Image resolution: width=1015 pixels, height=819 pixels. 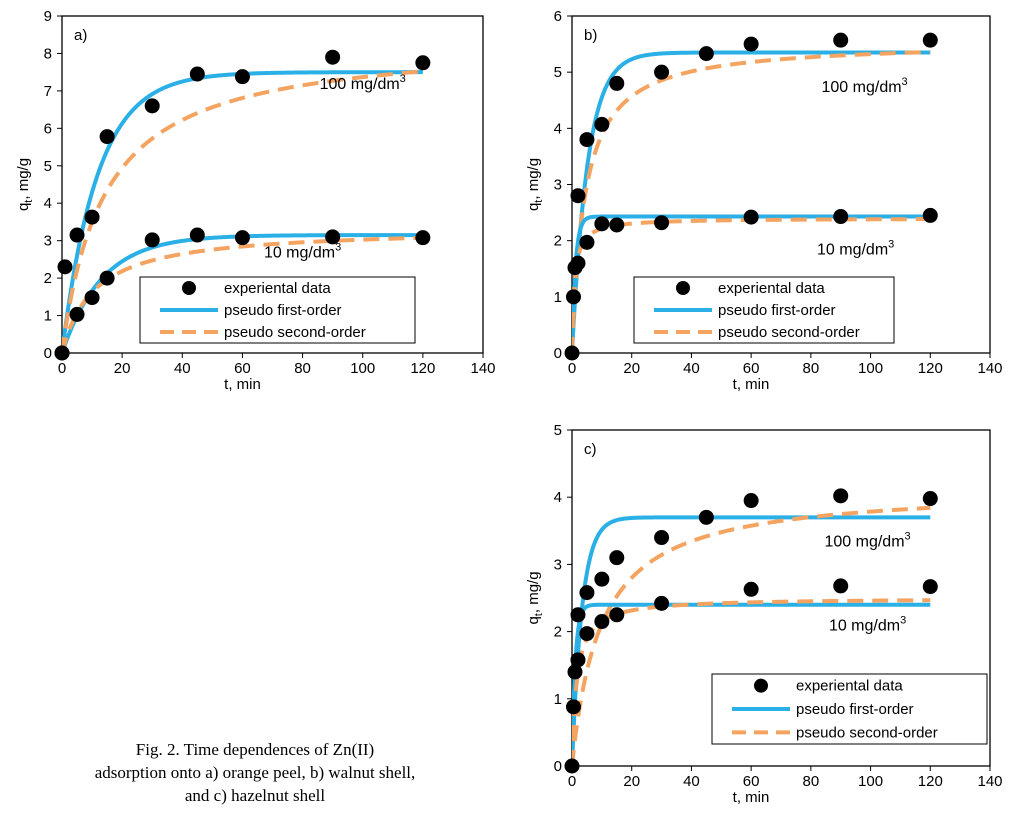 I want to click on panel-label: b), so click(x=590, y=35).